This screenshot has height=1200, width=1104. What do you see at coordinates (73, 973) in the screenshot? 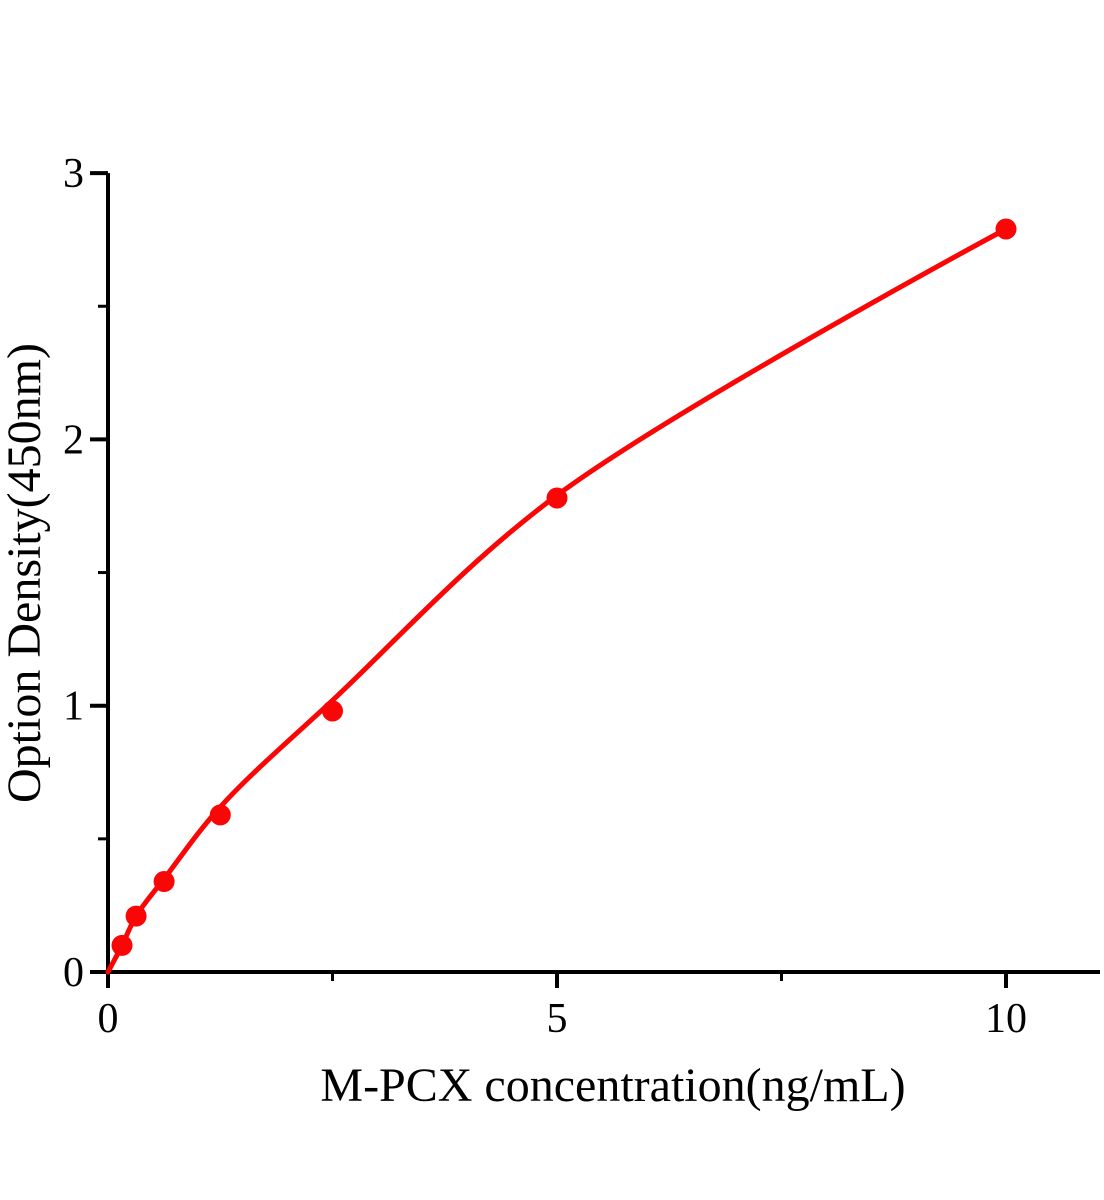
I see `y-tick-label: 0` at bounding box center [73, 973].